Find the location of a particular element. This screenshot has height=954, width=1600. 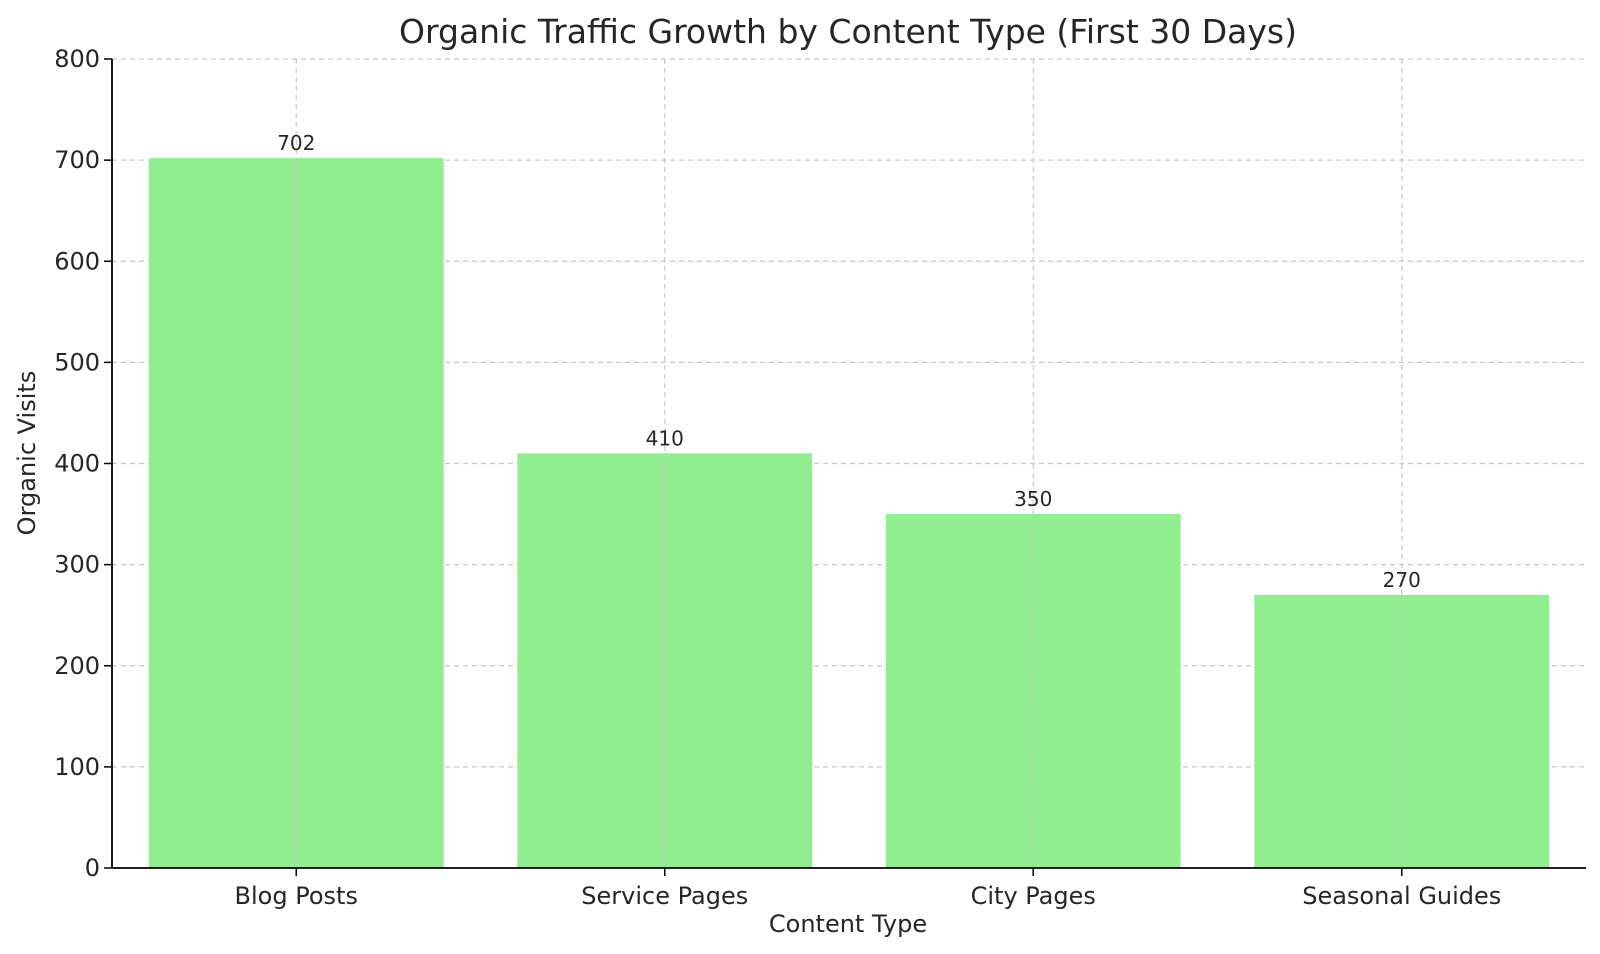

bar-value-label: 702 is located at coordinates (296, 143).